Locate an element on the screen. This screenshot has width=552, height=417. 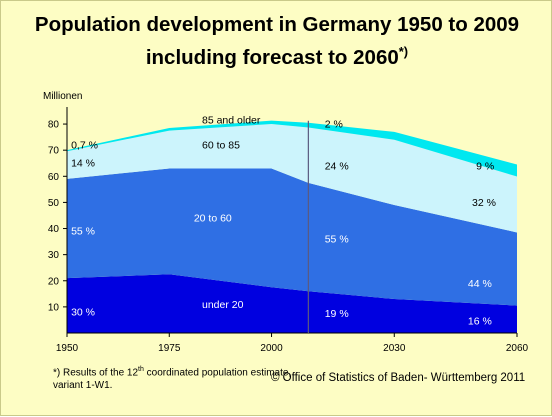
x-tick-label-2060: 2060 is located at coordinates (517, 348).